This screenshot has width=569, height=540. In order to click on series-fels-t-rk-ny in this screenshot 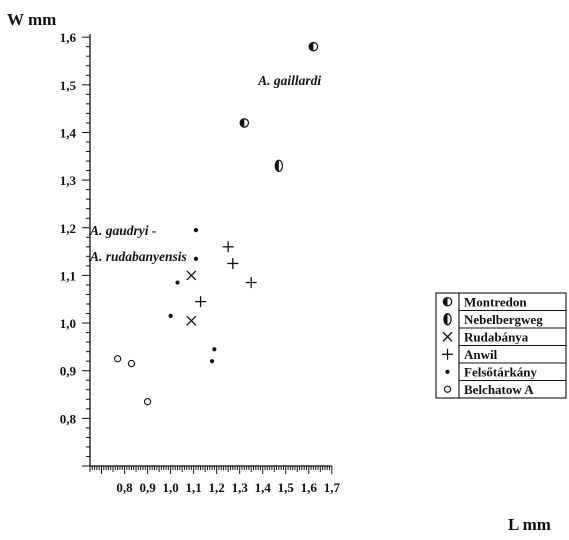, I will do `click(192, 296)`.